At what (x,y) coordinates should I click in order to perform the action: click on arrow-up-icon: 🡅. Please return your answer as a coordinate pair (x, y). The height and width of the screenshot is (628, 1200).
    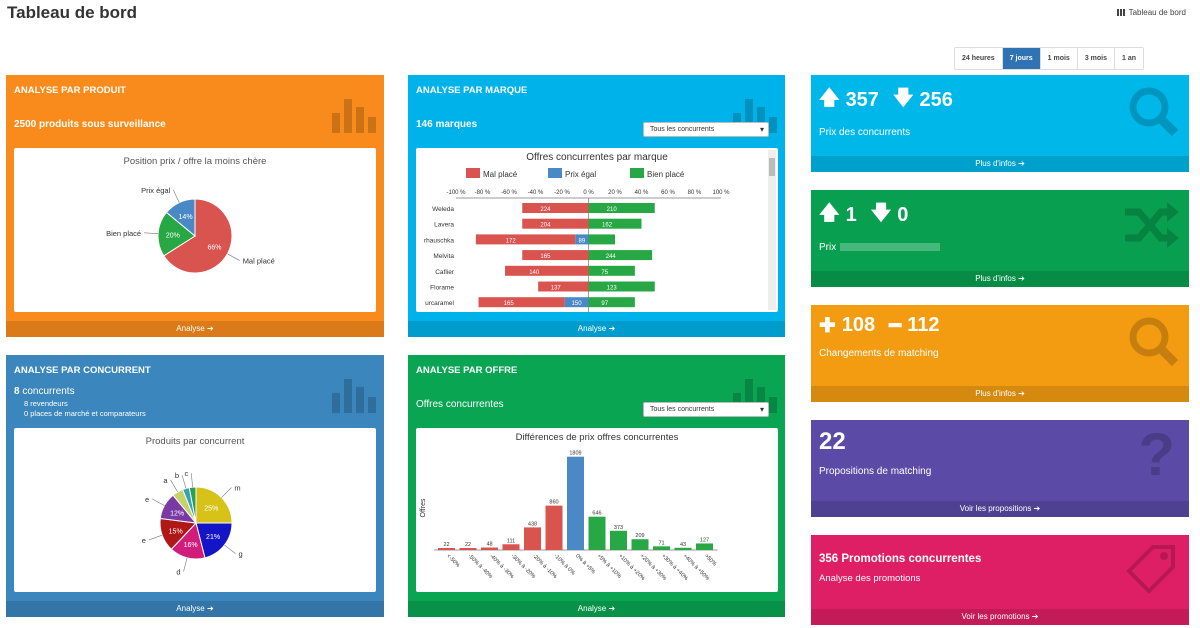
    Looking at the image, I should click on (829, 213).